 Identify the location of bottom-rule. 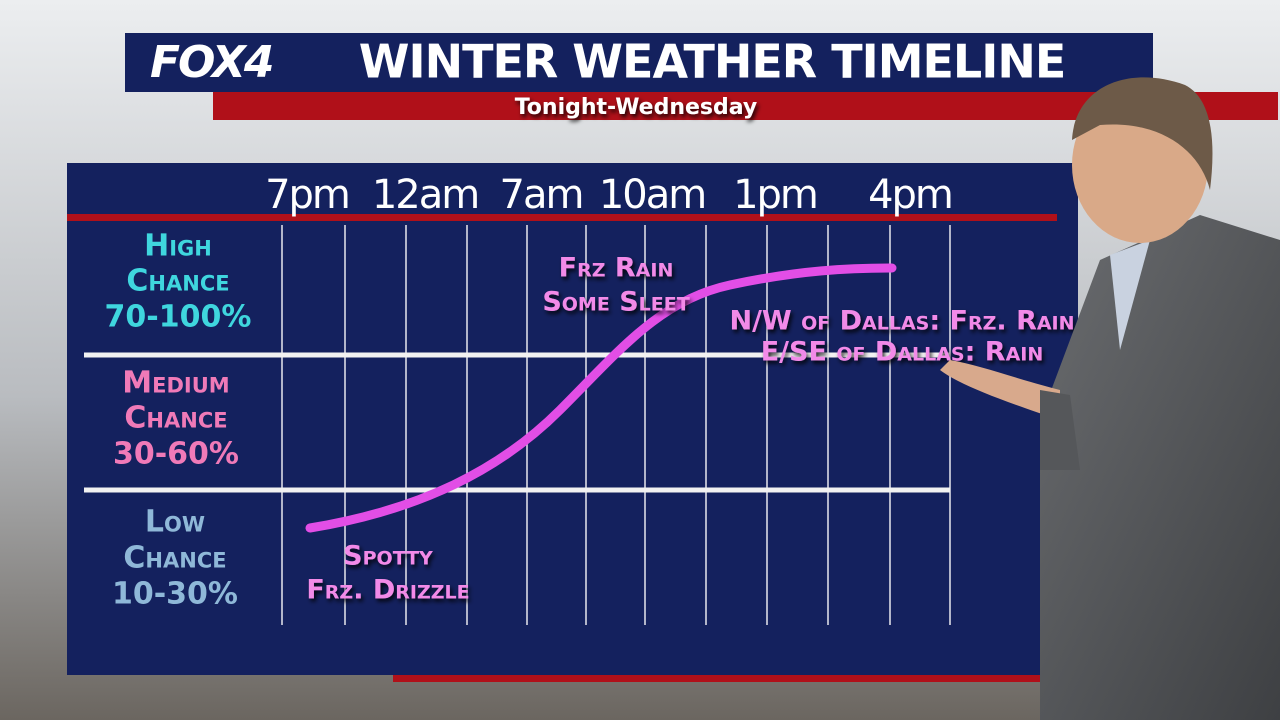
(723, 678).